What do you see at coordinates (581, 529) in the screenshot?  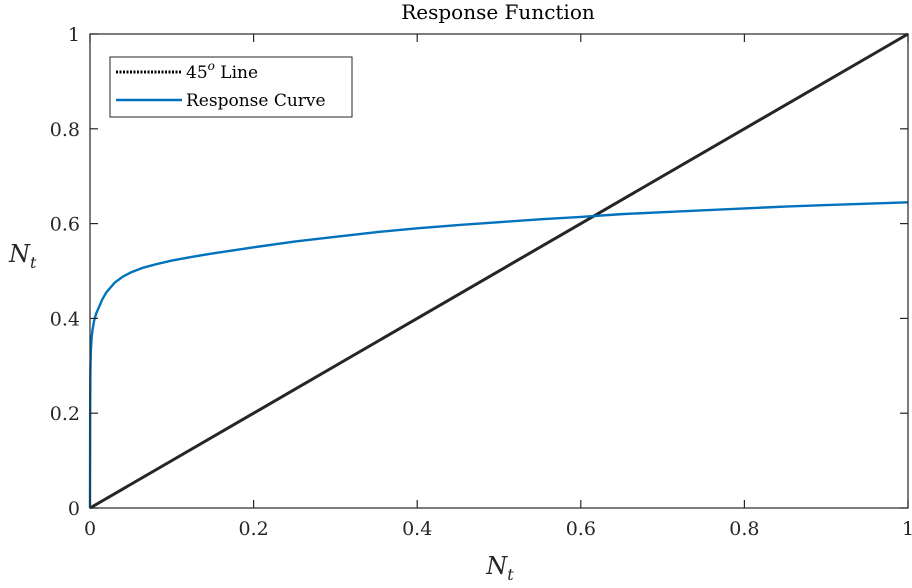 I see `x-tick-label: 0.6` at bounding box center [581, 529].